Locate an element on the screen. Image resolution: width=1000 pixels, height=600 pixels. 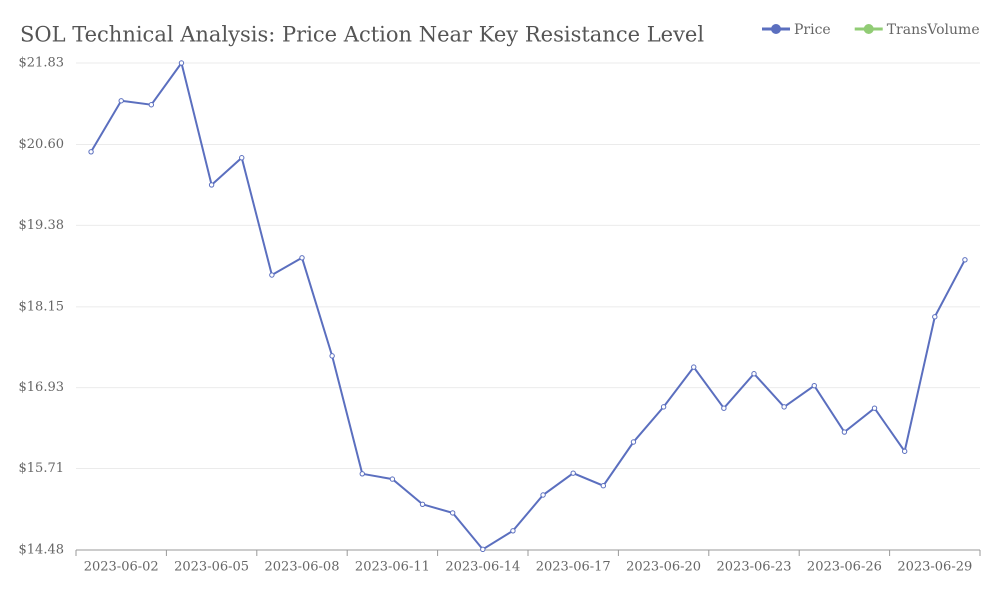
y-tick-label: $14.48 is located at coordinates (42, 550).